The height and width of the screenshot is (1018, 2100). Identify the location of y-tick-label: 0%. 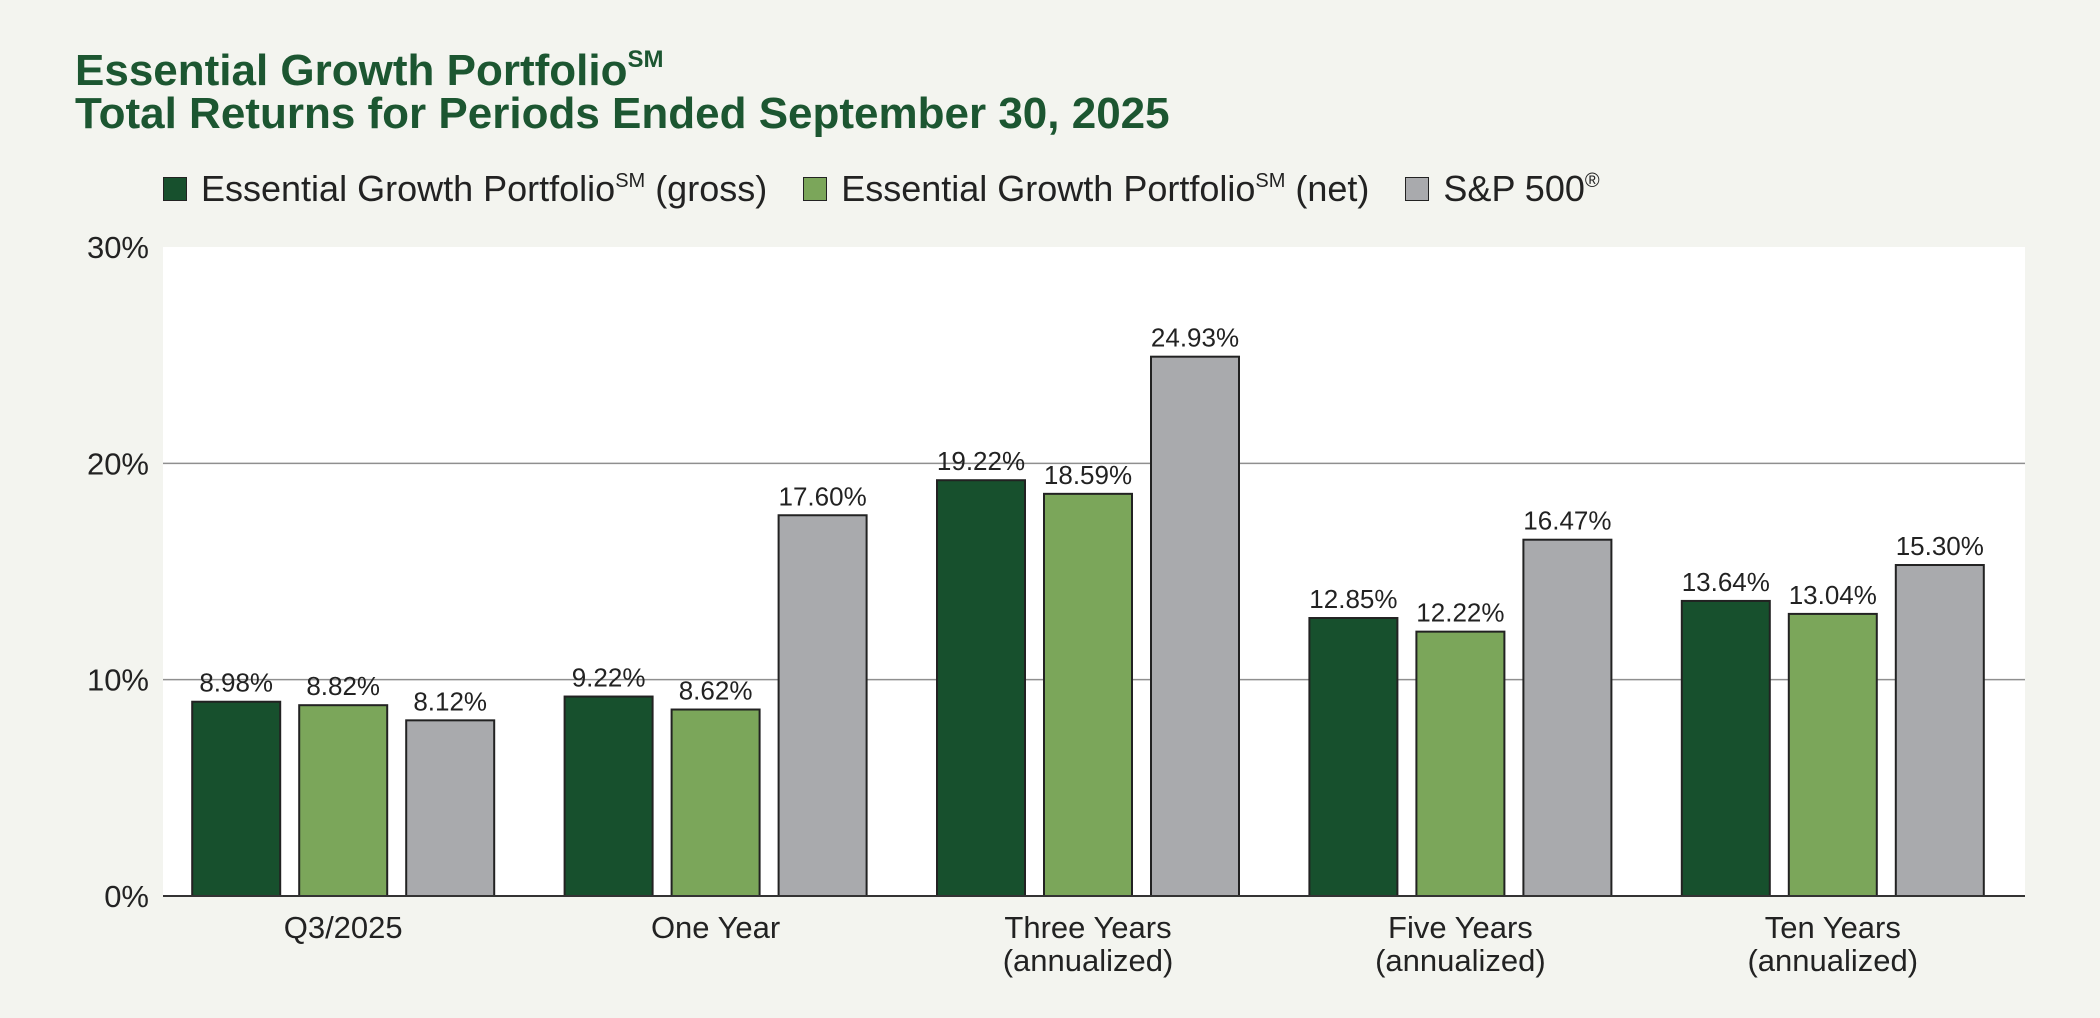
(126, 896).